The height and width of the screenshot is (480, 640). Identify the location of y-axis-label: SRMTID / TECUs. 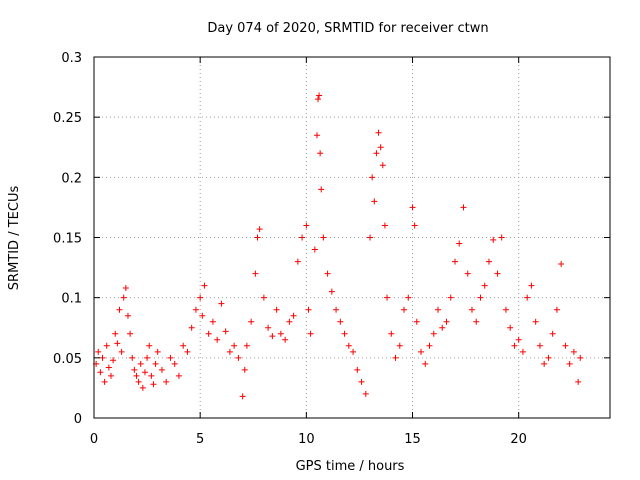
(14, 238).